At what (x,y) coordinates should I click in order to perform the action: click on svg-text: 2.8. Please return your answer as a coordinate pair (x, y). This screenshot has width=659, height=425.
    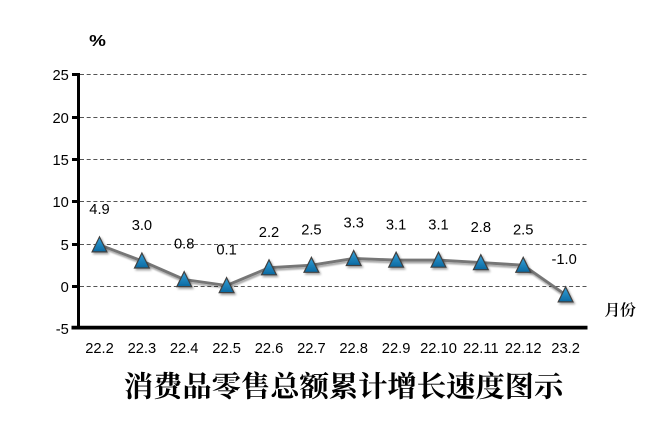
    Looking at the image, I should click on (481, 228).